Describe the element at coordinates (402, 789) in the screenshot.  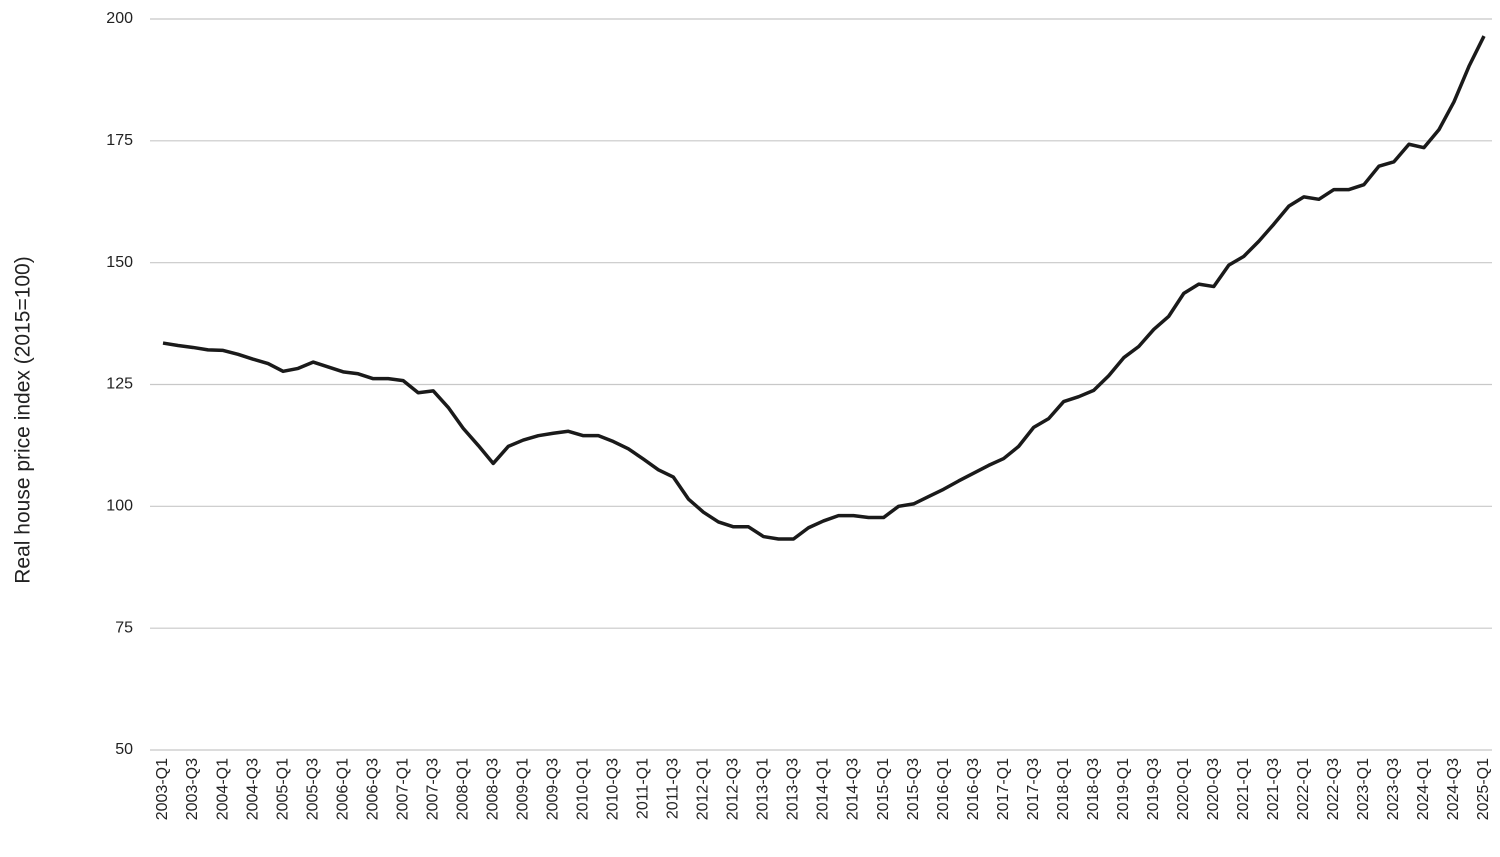
I see `x-tick-label: 2007-Q1` at that location.